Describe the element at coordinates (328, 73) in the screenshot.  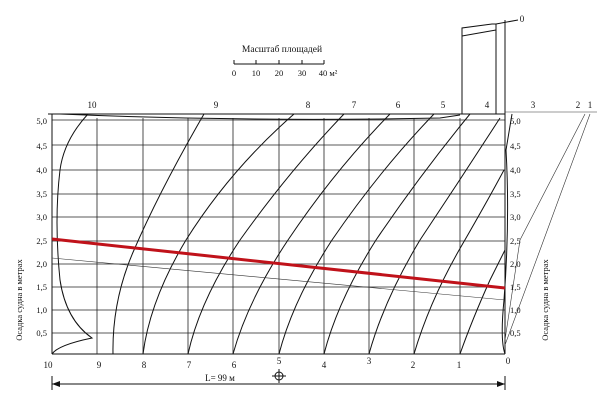
I see `scale-tick-label: 40 м²` at that location.